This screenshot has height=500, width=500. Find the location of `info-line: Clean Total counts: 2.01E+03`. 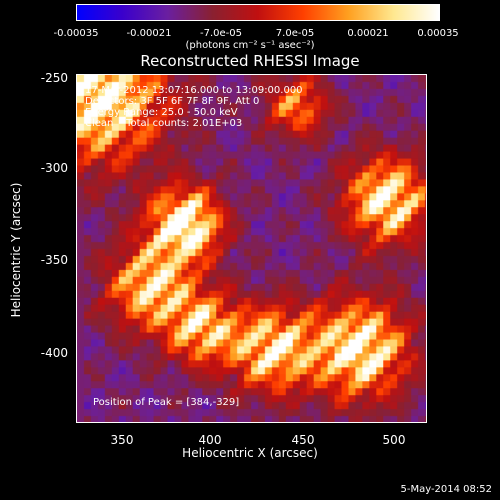

info-line: Clean Total counts: 2.01E+03 is located at coordinates (164, 123).